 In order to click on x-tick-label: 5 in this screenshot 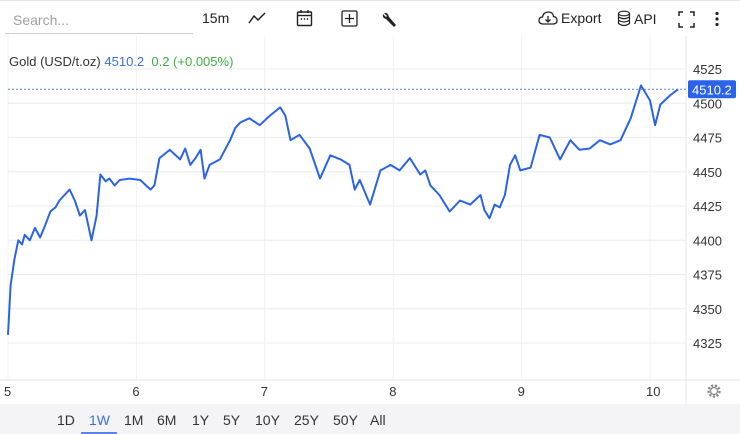, I will do `click(7, 391)`.